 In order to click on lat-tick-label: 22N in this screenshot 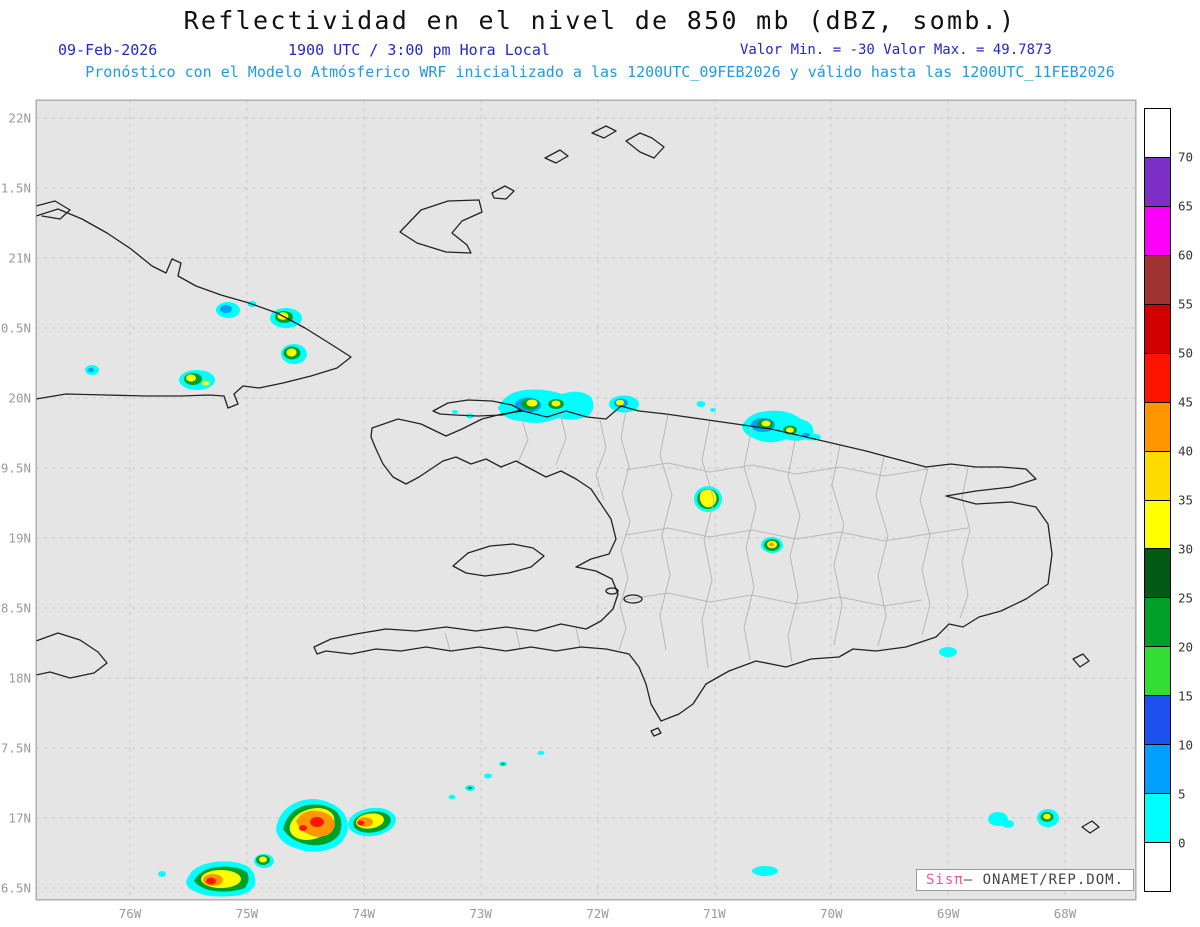, I will do `click(19, 118)`.